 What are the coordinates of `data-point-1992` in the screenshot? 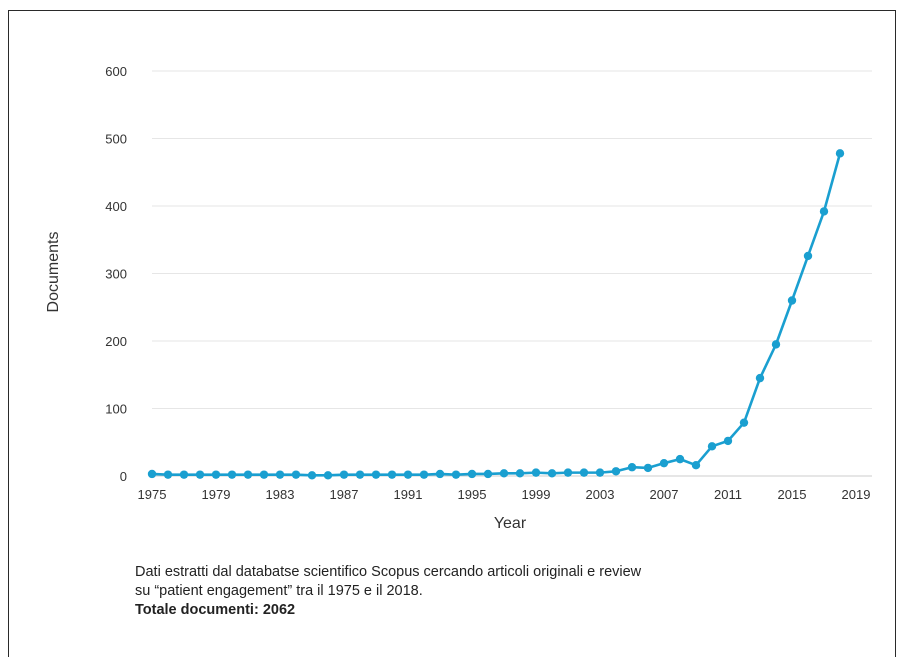 It's located at (424, 474).